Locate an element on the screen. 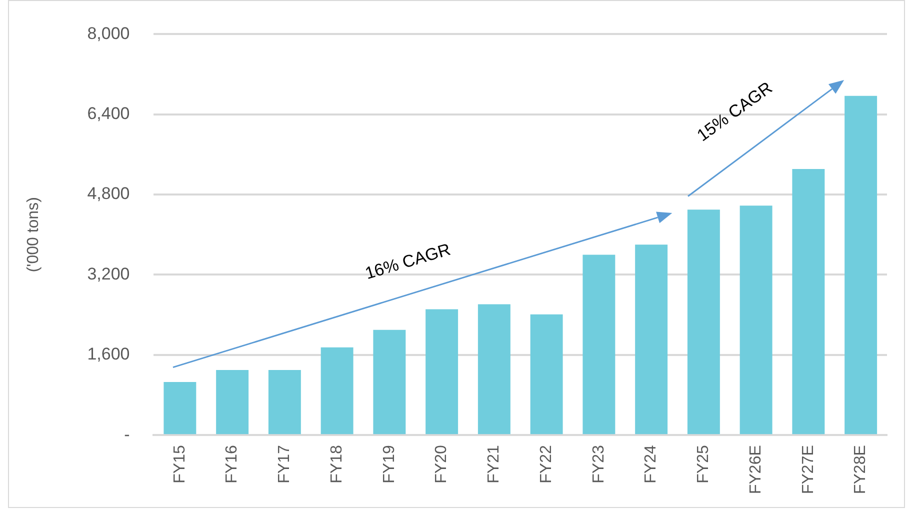 The image size is (907, 512). x-tick-label: FY28E is located at coordinates (861, 469).